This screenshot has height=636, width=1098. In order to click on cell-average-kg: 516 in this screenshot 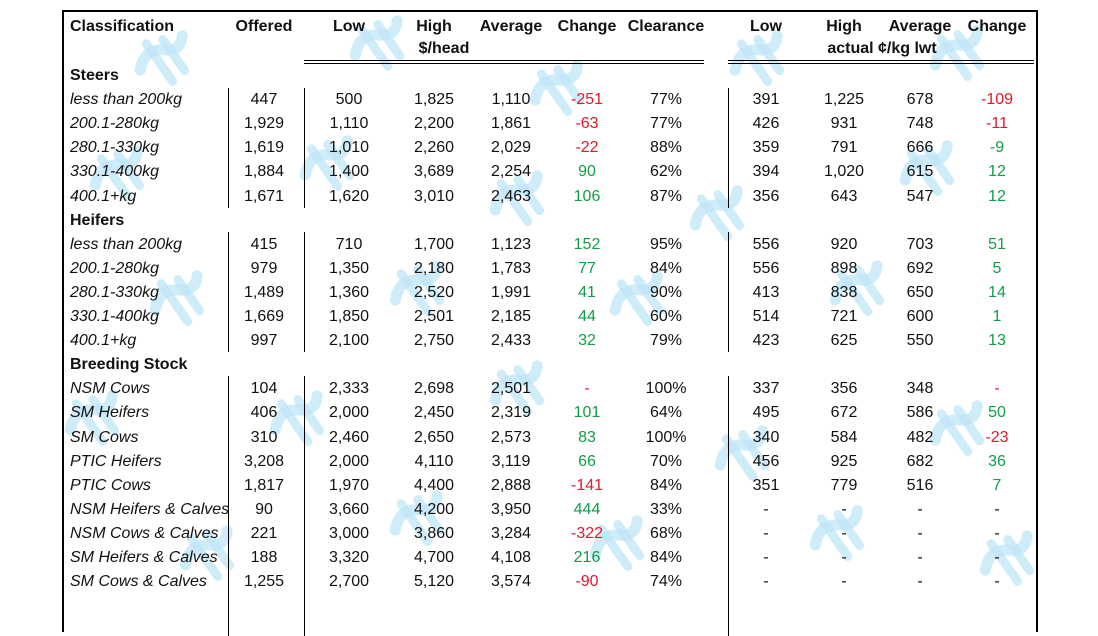, I will do `click(920, 485)`.